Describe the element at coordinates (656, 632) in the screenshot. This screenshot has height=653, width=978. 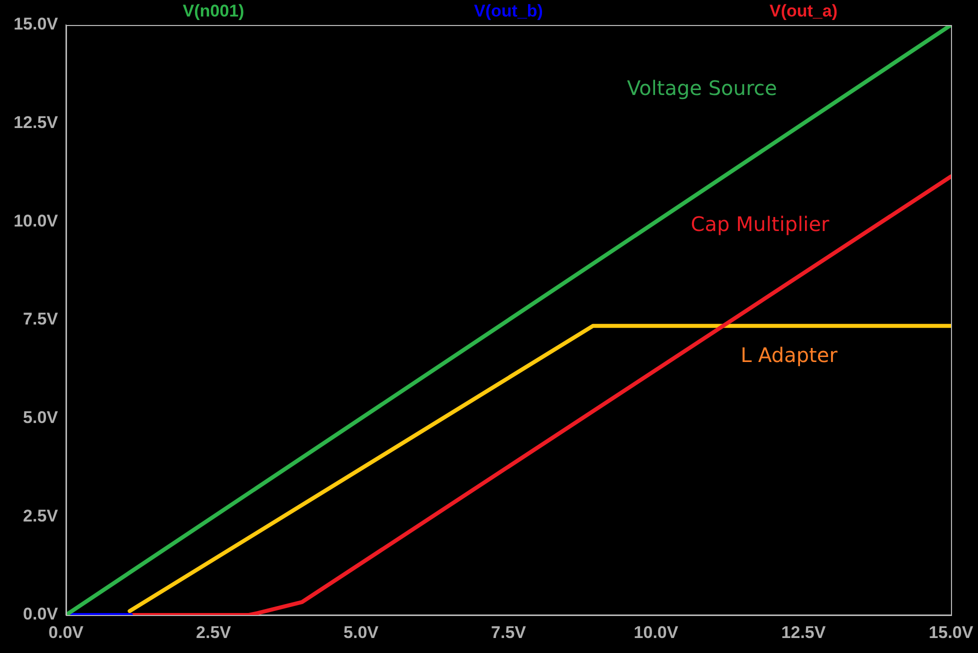
I see `x-tick-label: 10.0V` at that location.